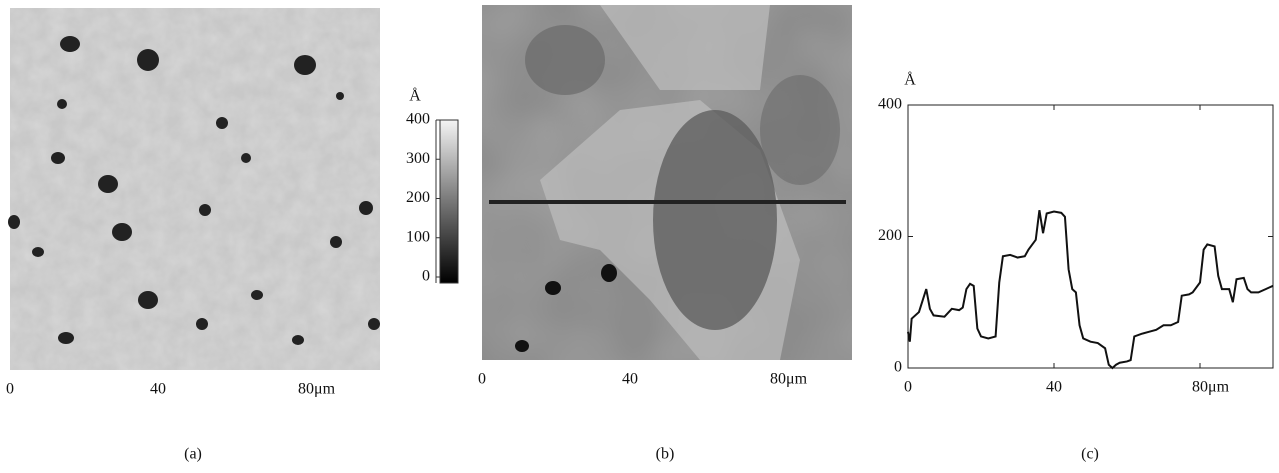 The height and width of the screenshot is (473, 1279). Describe the element at coordinates (426, 276) in the screenshot. I see `colorbar-tick-label: 0` at that location.